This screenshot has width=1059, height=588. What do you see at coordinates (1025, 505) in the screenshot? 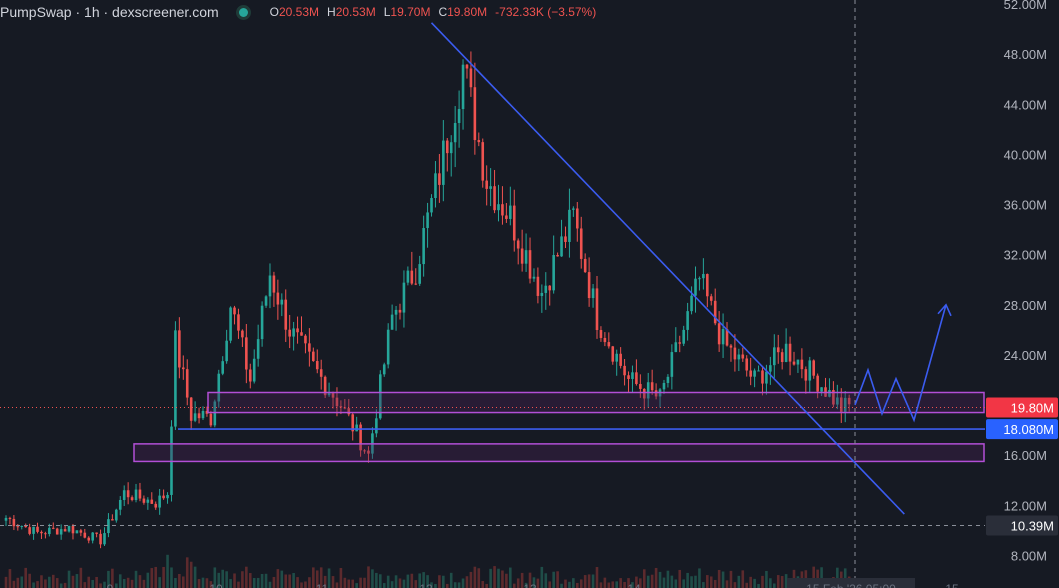
I see `price-tick: 12.00M` at bounding box center [1025, 505].